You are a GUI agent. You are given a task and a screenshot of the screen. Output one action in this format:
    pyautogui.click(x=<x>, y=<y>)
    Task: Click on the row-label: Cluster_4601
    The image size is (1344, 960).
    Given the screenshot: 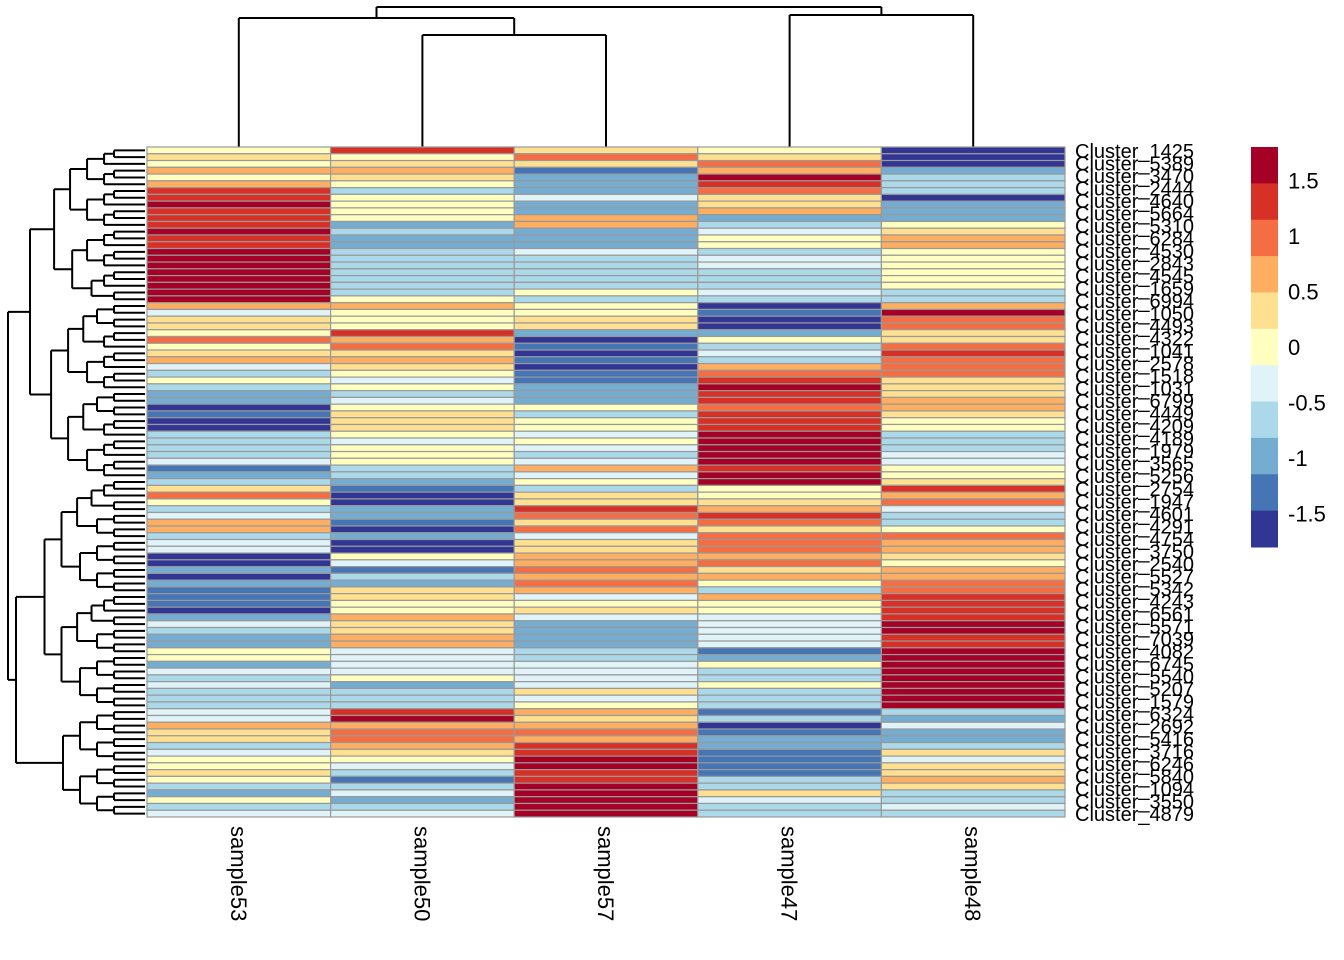 What is the action you would take?
    pyautogui.click(x=1134, y=515)
    